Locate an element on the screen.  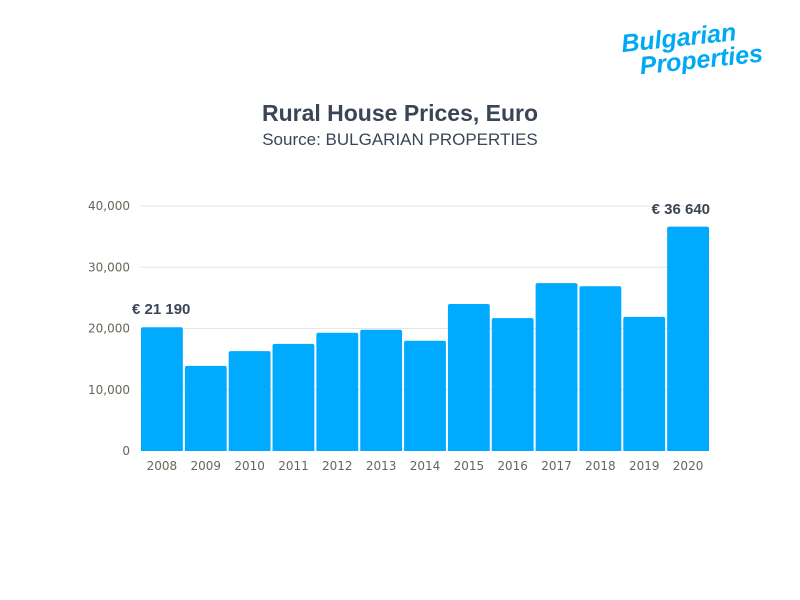
x-tick-label: 2008 is located at coordinates (162, 466).